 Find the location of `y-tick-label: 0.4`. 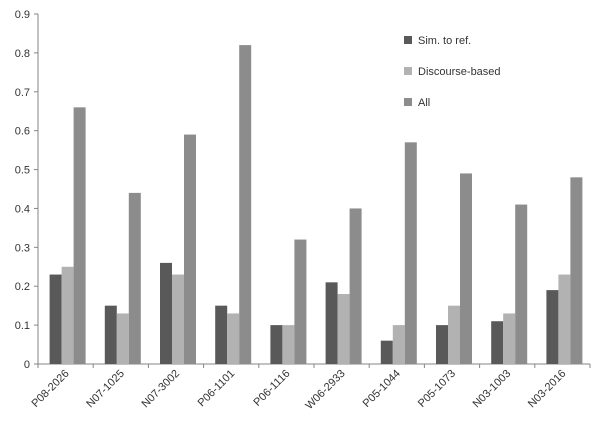

y-tick-label: 0.4 is located at coordinates (22, 209).